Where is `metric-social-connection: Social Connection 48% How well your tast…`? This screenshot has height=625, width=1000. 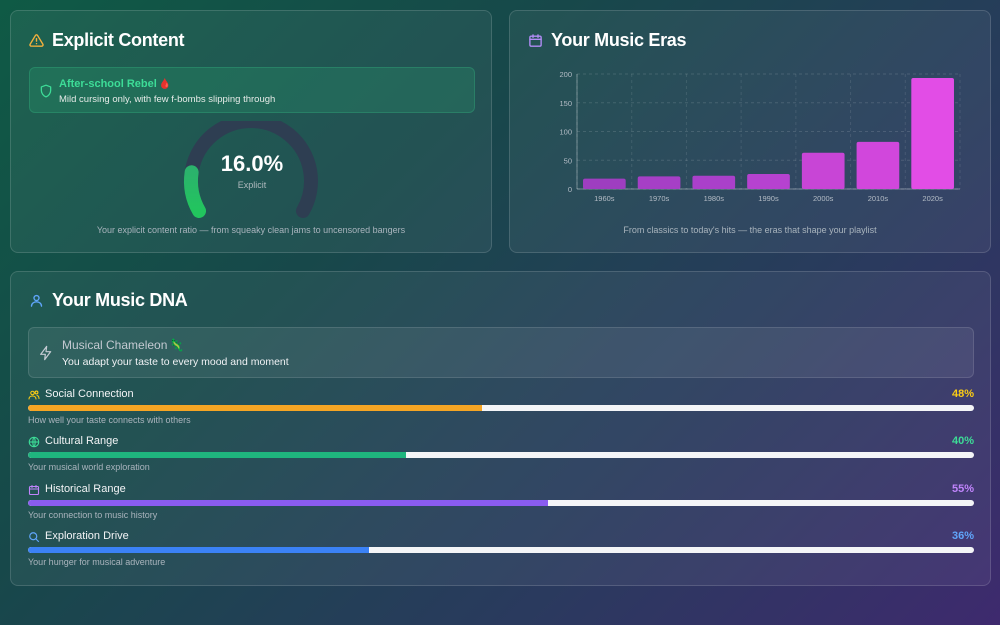
metric-social-connection: Social Connection 48% How well your tast… is located at coordinates (501, 410).